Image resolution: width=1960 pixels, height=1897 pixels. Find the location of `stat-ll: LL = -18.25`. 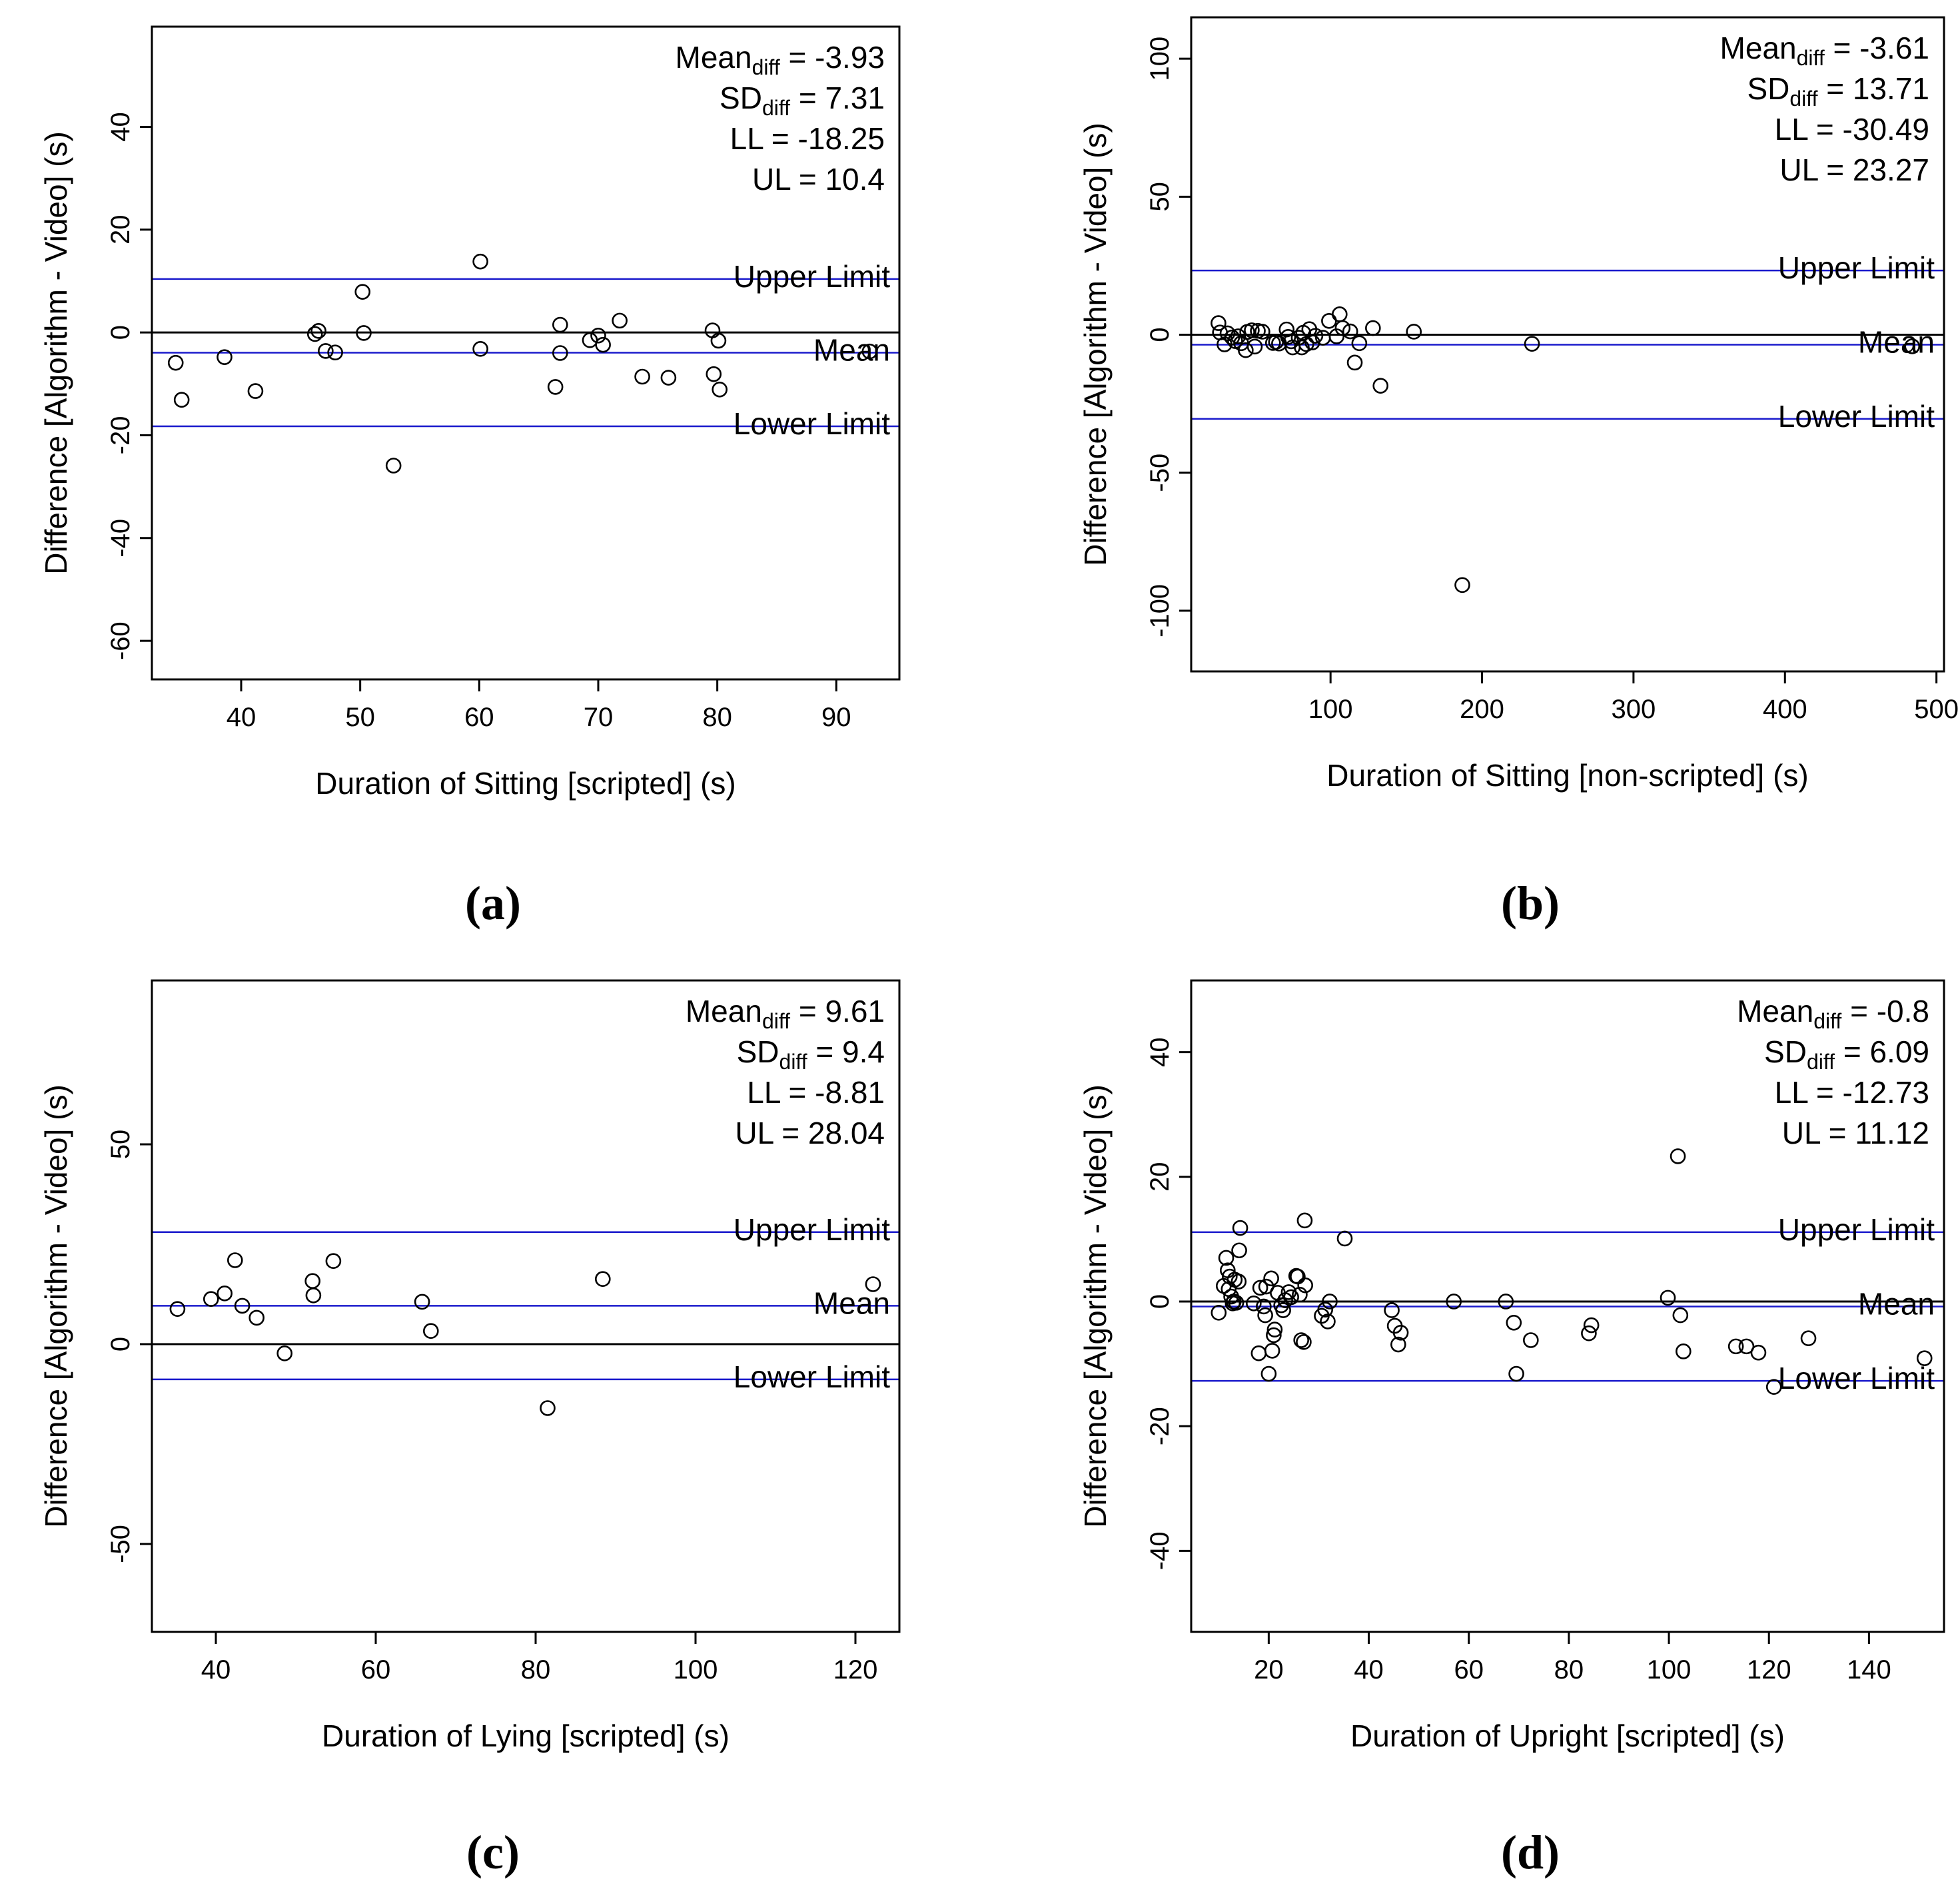

stat-ll: LL = -18.25 is located at coordinates (807, 138).